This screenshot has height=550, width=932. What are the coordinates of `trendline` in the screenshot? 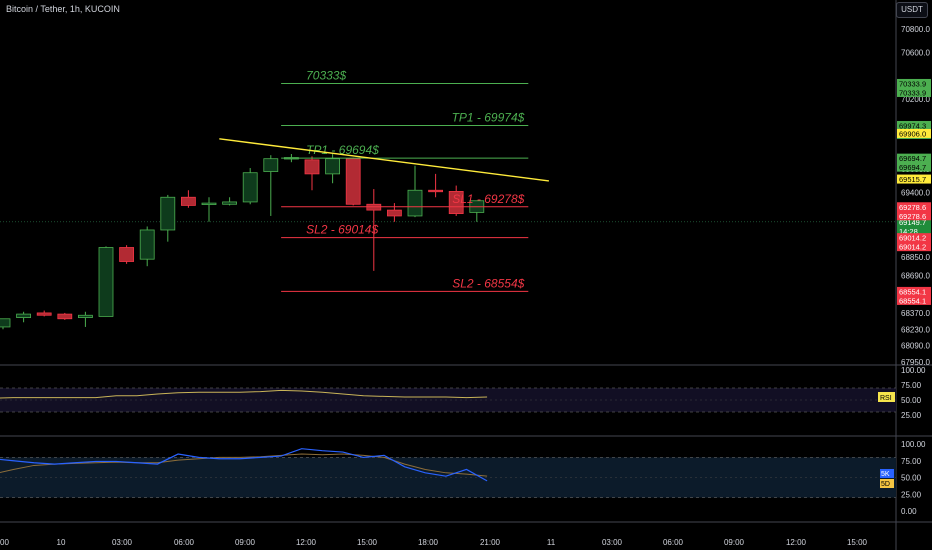 It's located at (384, 160).